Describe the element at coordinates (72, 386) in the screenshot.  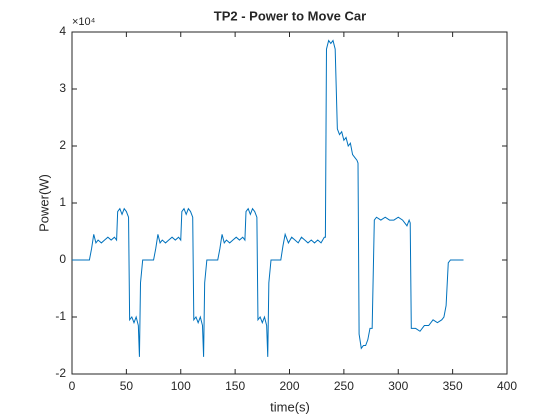
I see `x-tick-label: 0` at that location.